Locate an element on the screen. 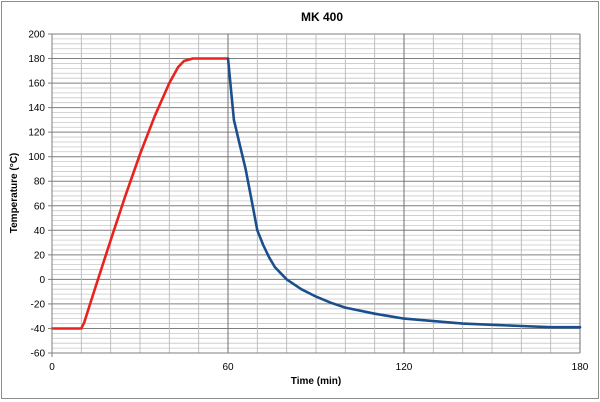  y-tick-label: 60 is located at coordinates (40, 206).